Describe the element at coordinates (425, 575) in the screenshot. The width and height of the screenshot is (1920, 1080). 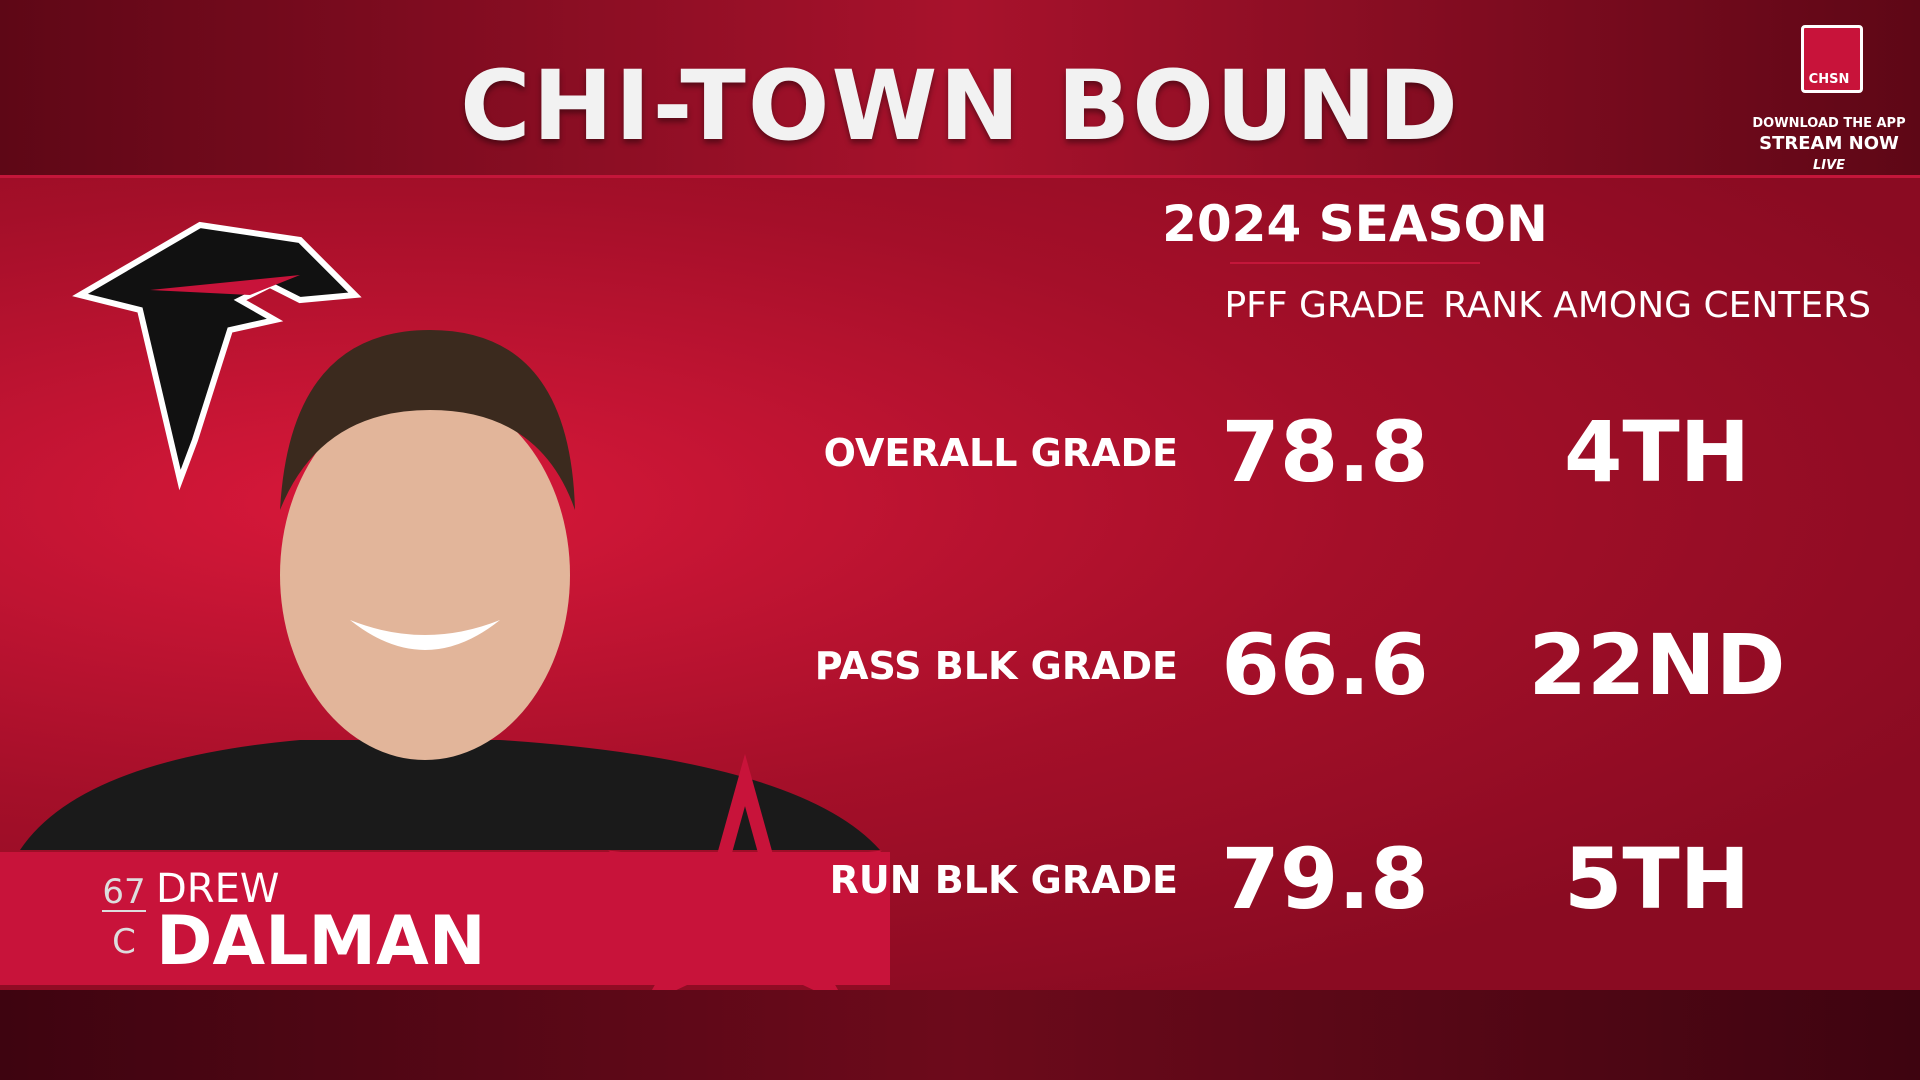
I see `face` at that location.